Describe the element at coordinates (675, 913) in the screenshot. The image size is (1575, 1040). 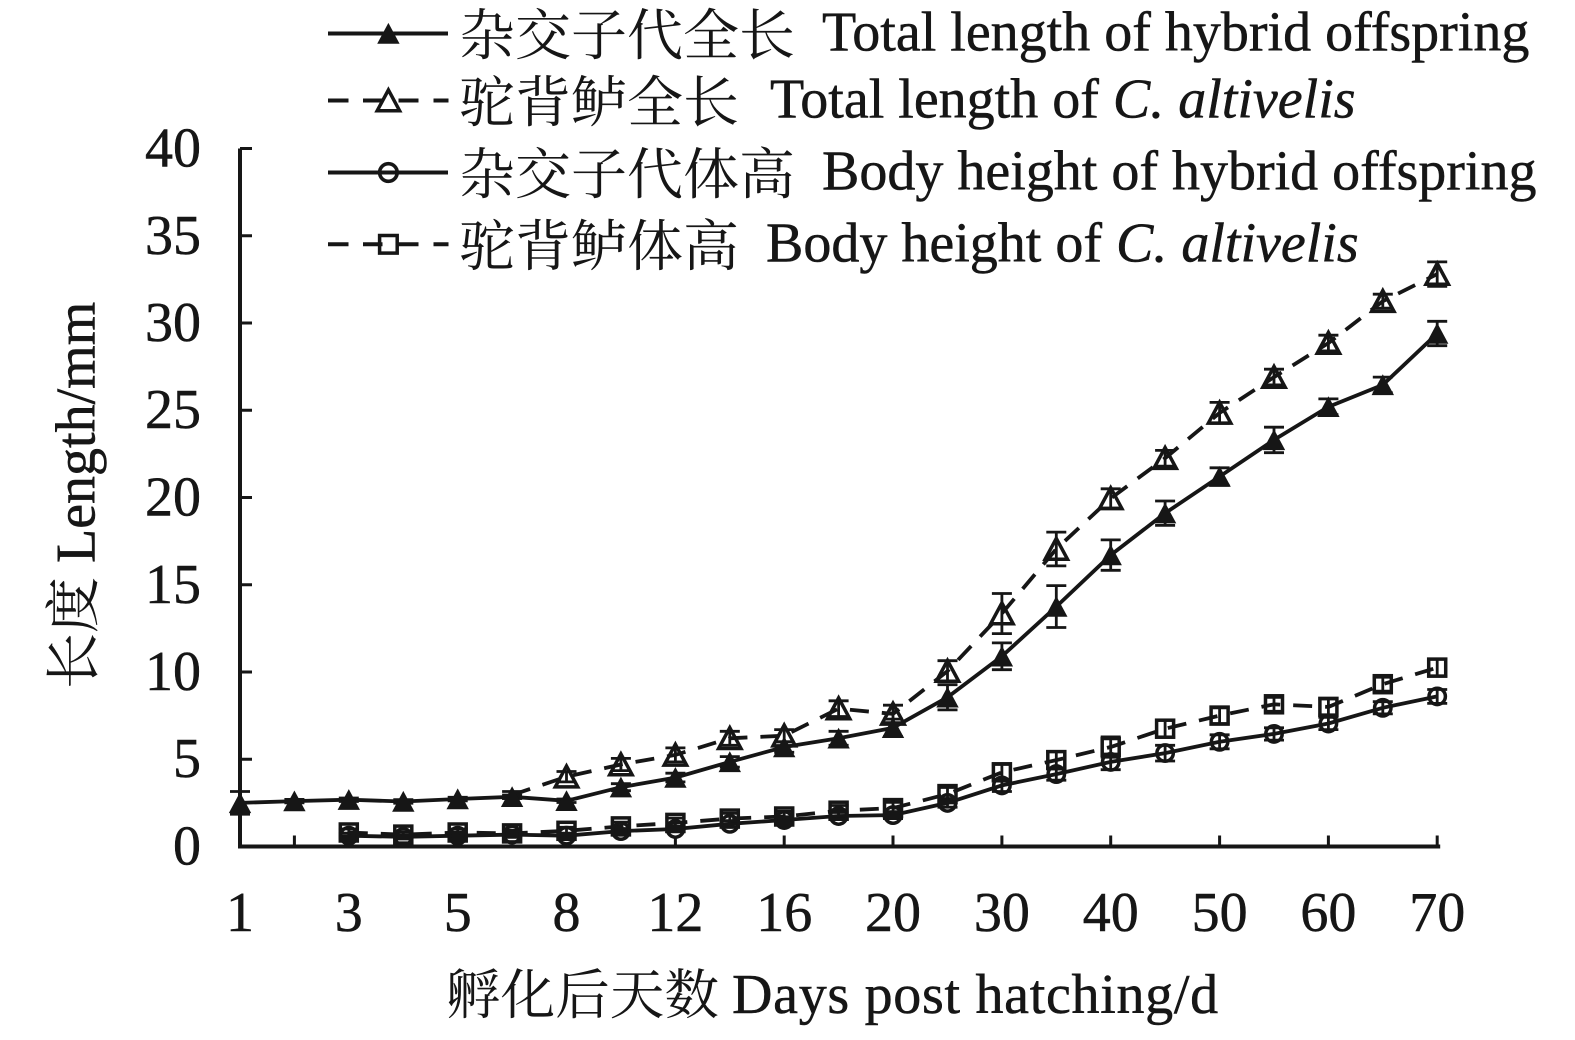
I see `svg-text: 12` at that location.